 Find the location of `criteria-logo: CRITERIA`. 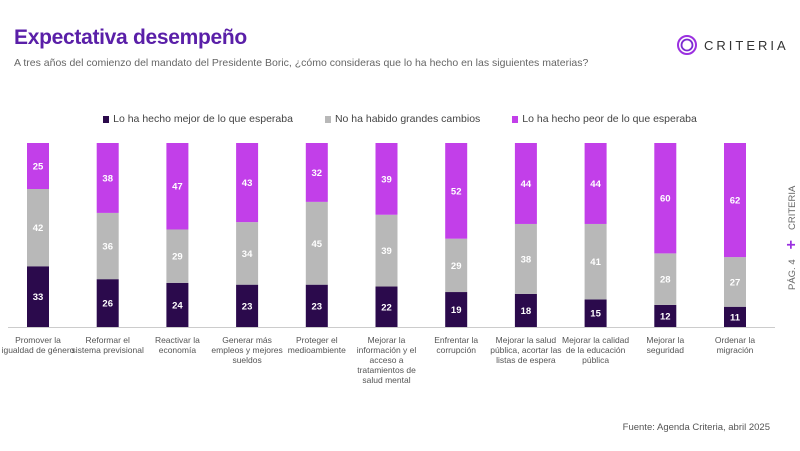

criteria-logo: CRITERIA is located at coordinates (732, 45).